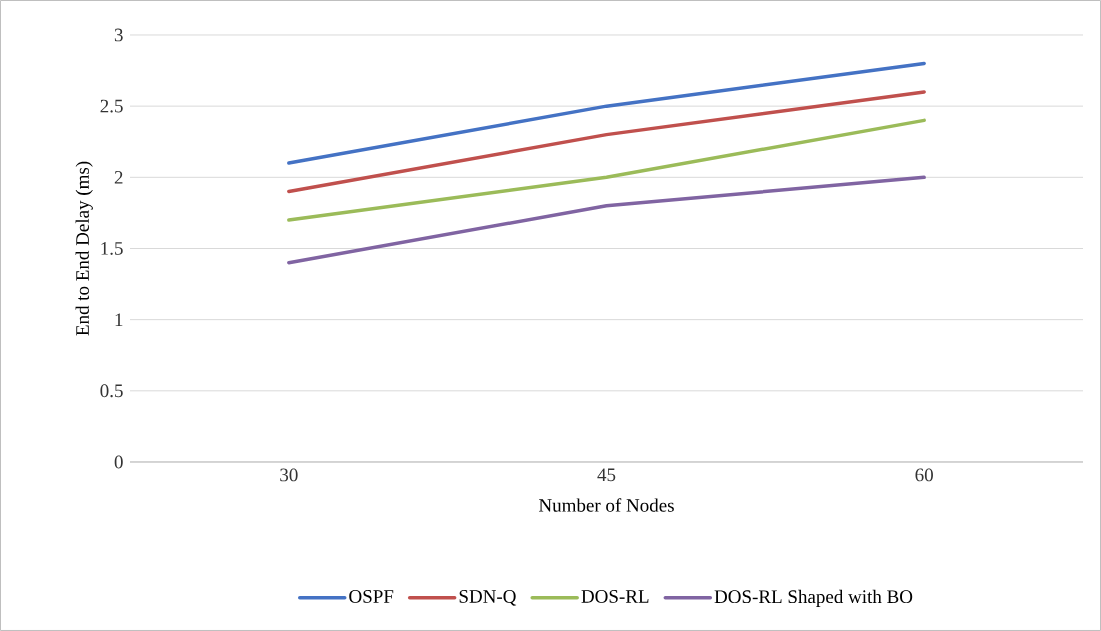  What do you see at coordinates (111, 106) in the screenshot?
I see `y-tick-label: 2.5` at bounding box center [111, 106].